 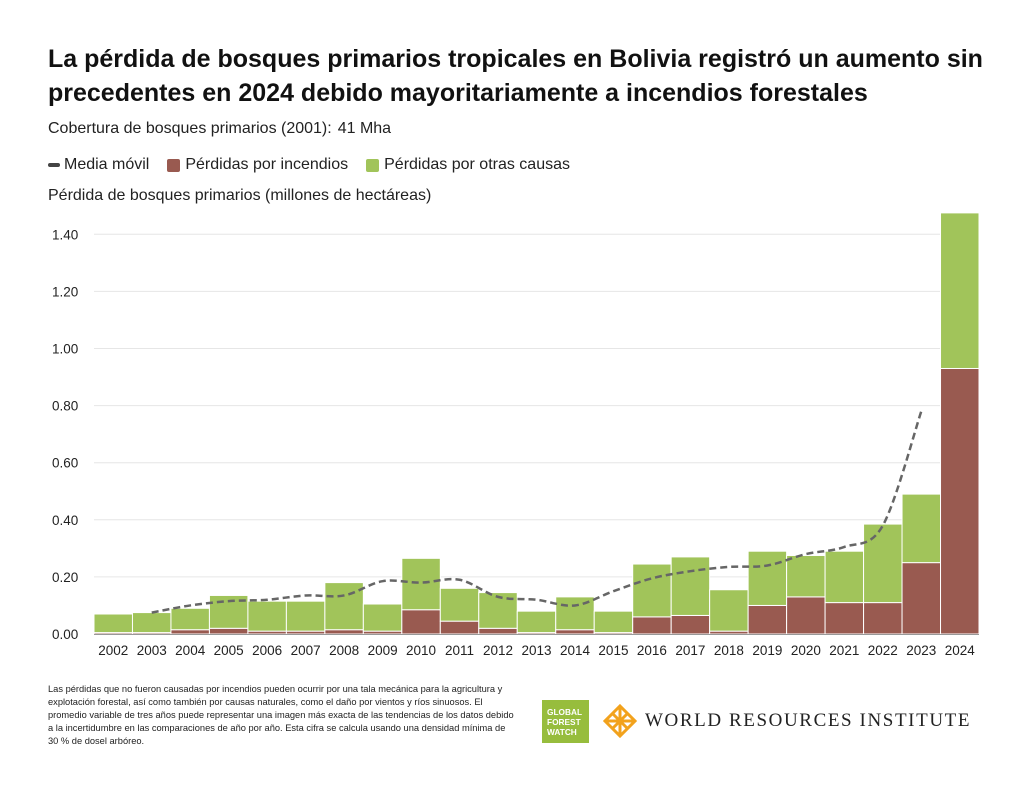 I want to click on gfw-logo-line-2: FOREST, so click(x=564, y=721).